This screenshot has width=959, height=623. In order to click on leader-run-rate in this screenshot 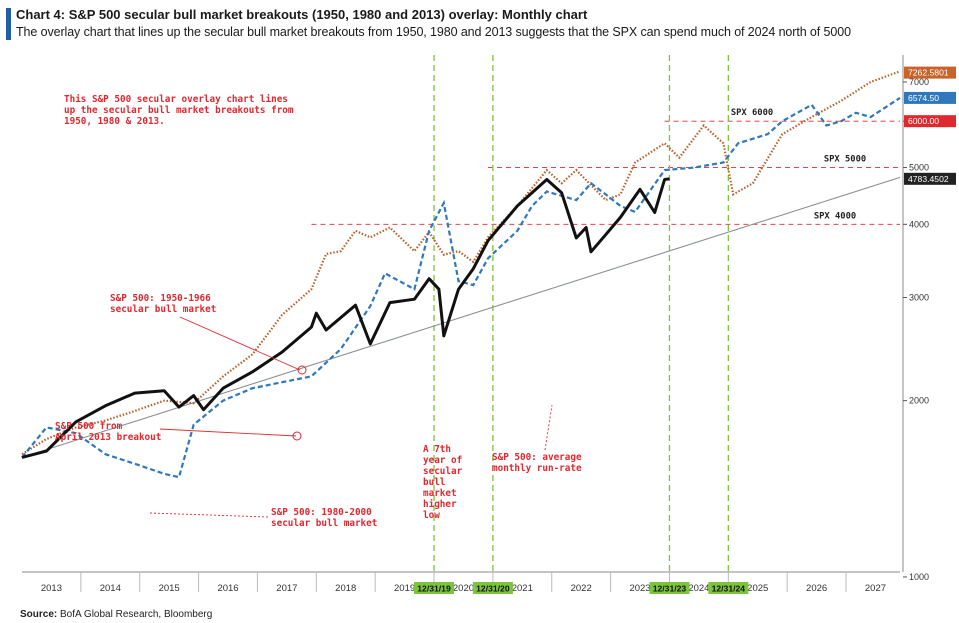, I will do `click(548, 427)`.